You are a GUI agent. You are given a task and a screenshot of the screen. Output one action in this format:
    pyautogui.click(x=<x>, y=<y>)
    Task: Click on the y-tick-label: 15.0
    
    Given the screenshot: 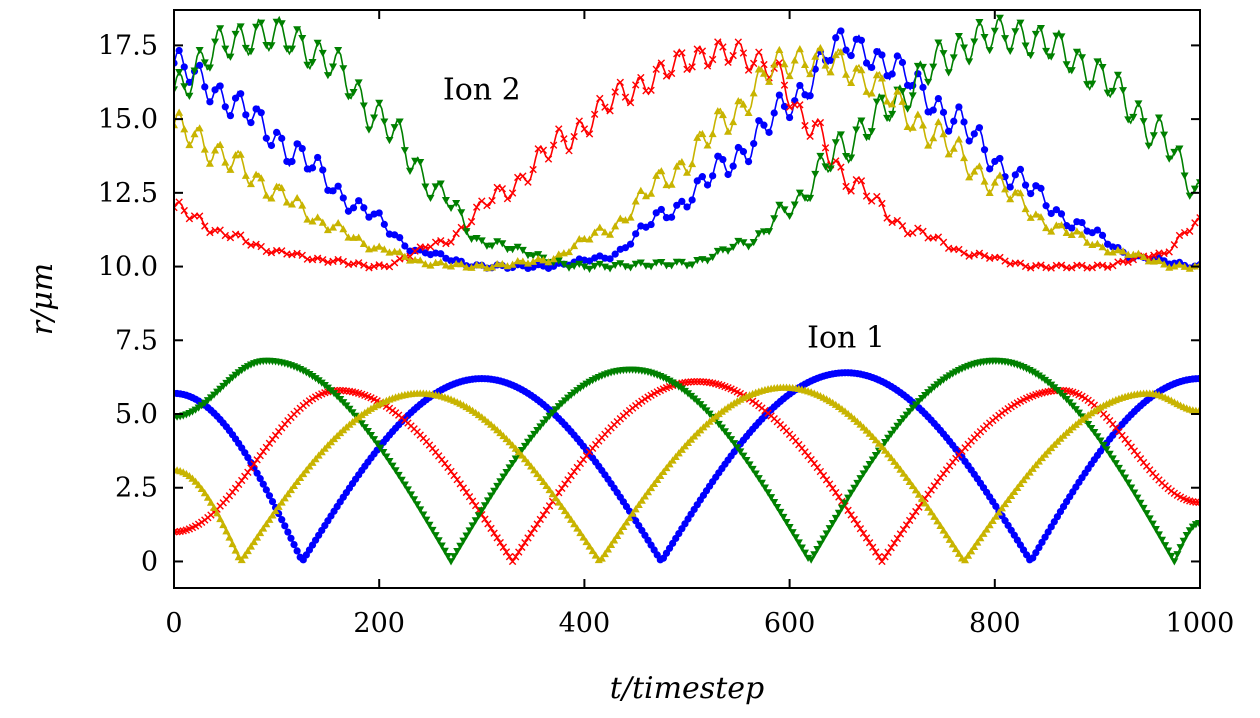 What is the action you would take?
    pyautogui.click(x=128, y=119)
    